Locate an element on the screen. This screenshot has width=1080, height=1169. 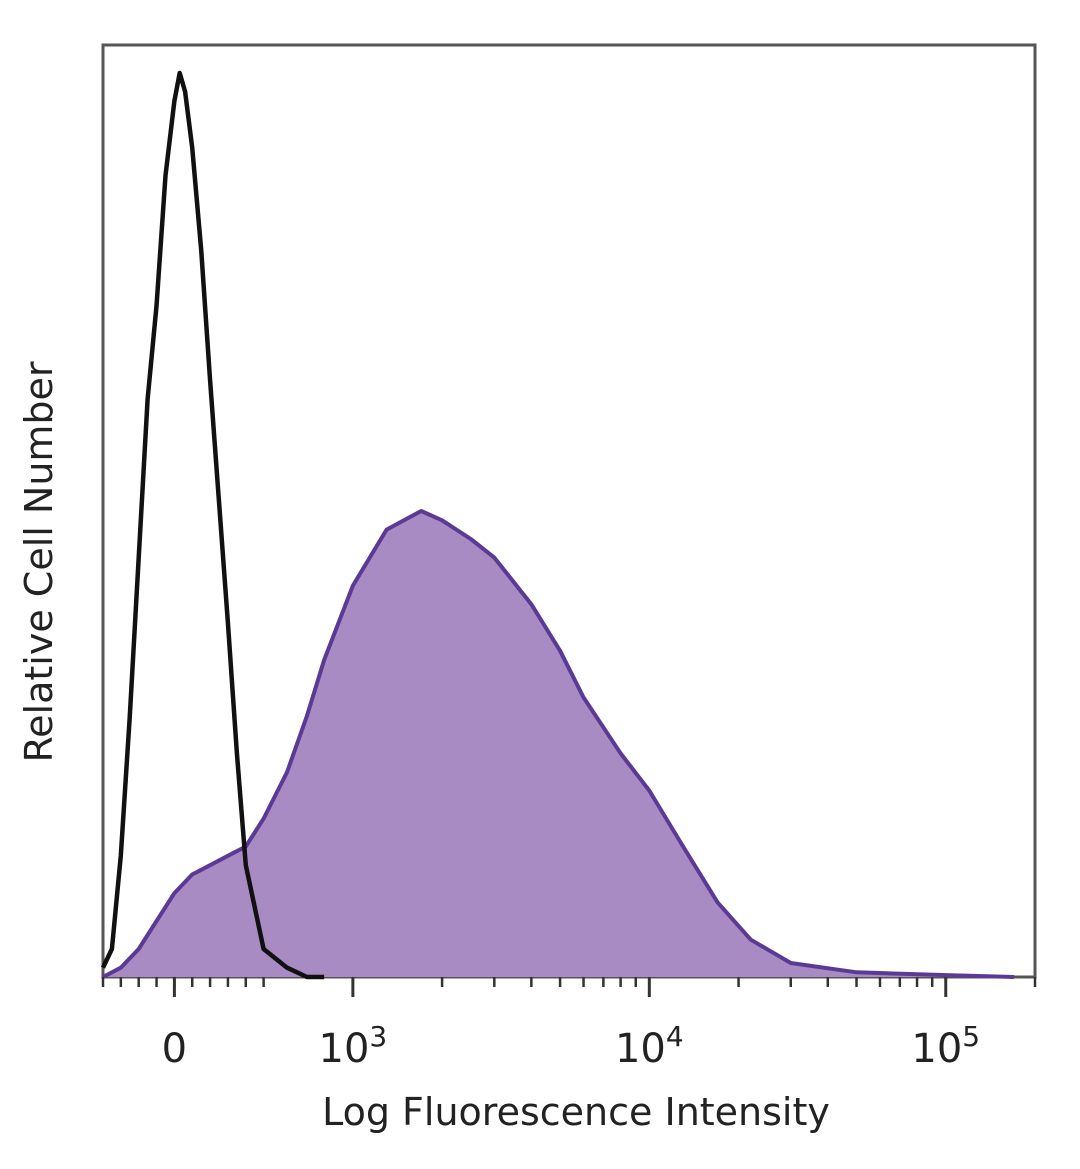
x-tick-label: 103 is located at coordinates (353, 1046).